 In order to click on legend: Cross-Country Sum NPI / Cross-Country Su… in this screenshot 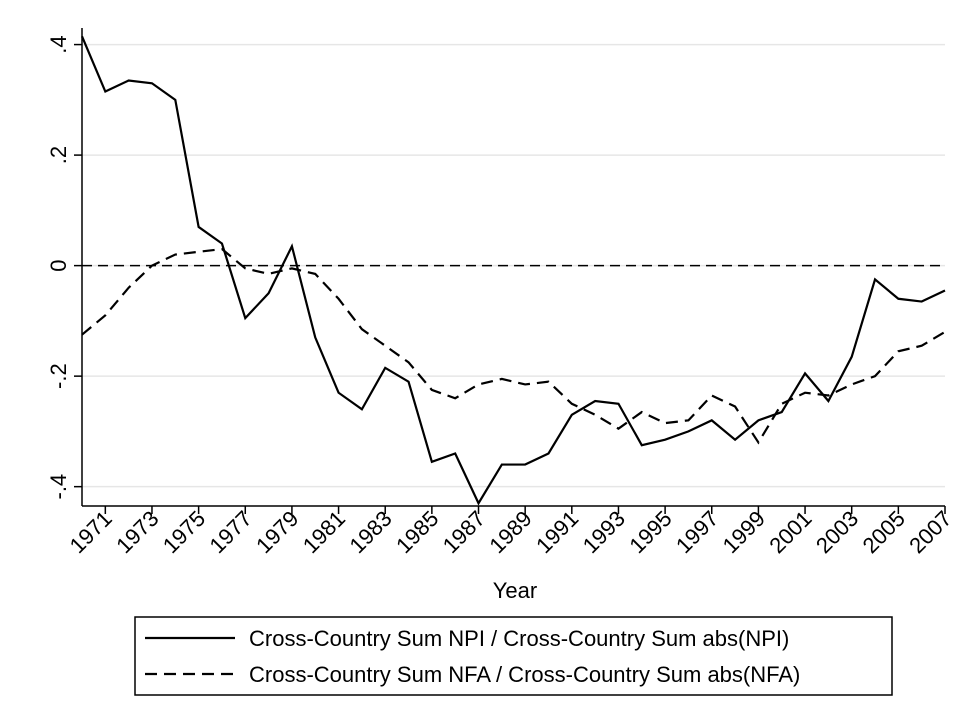, I will do `click(513, 656)`.